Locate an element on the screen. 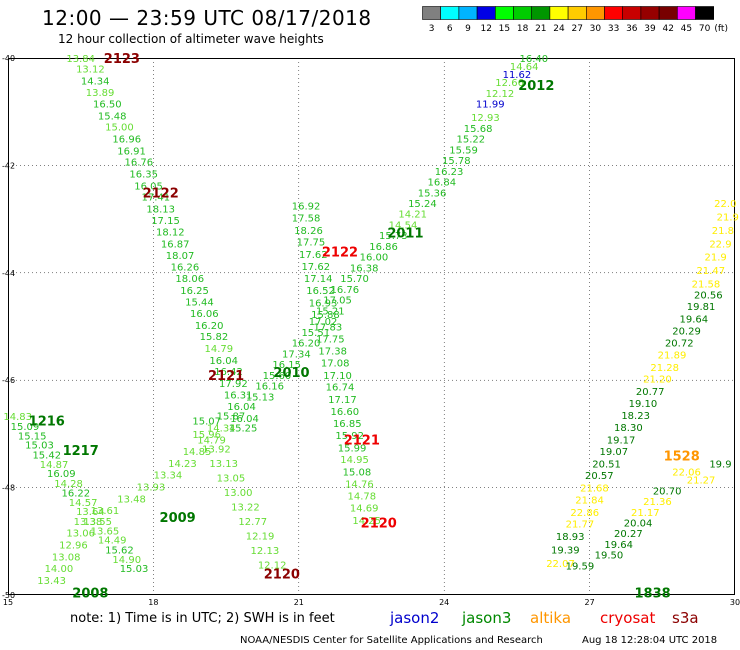 This screenshot has width=740, height=650. wave-height-value: 11.99 is located at coordinates (490, 105).